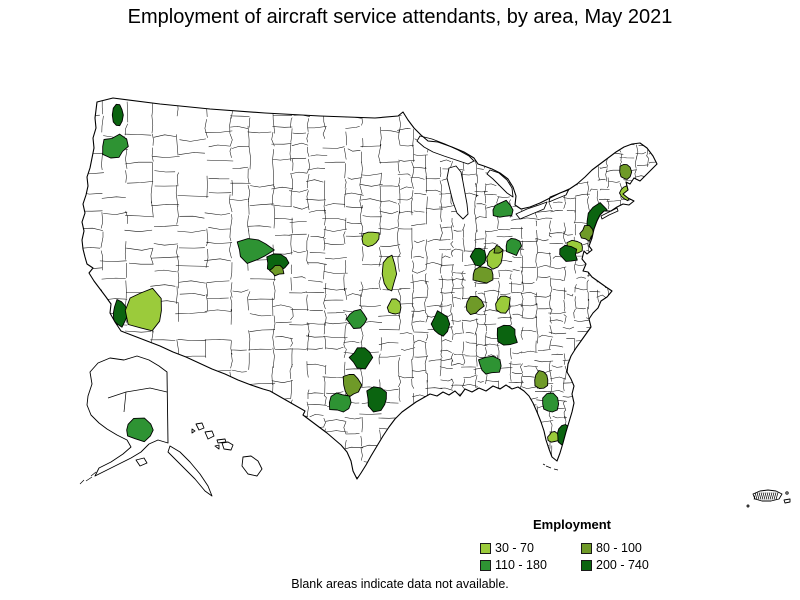 The image size is (800, 600). I want to click on legend-item: 110 - 180, so click(530, 565).